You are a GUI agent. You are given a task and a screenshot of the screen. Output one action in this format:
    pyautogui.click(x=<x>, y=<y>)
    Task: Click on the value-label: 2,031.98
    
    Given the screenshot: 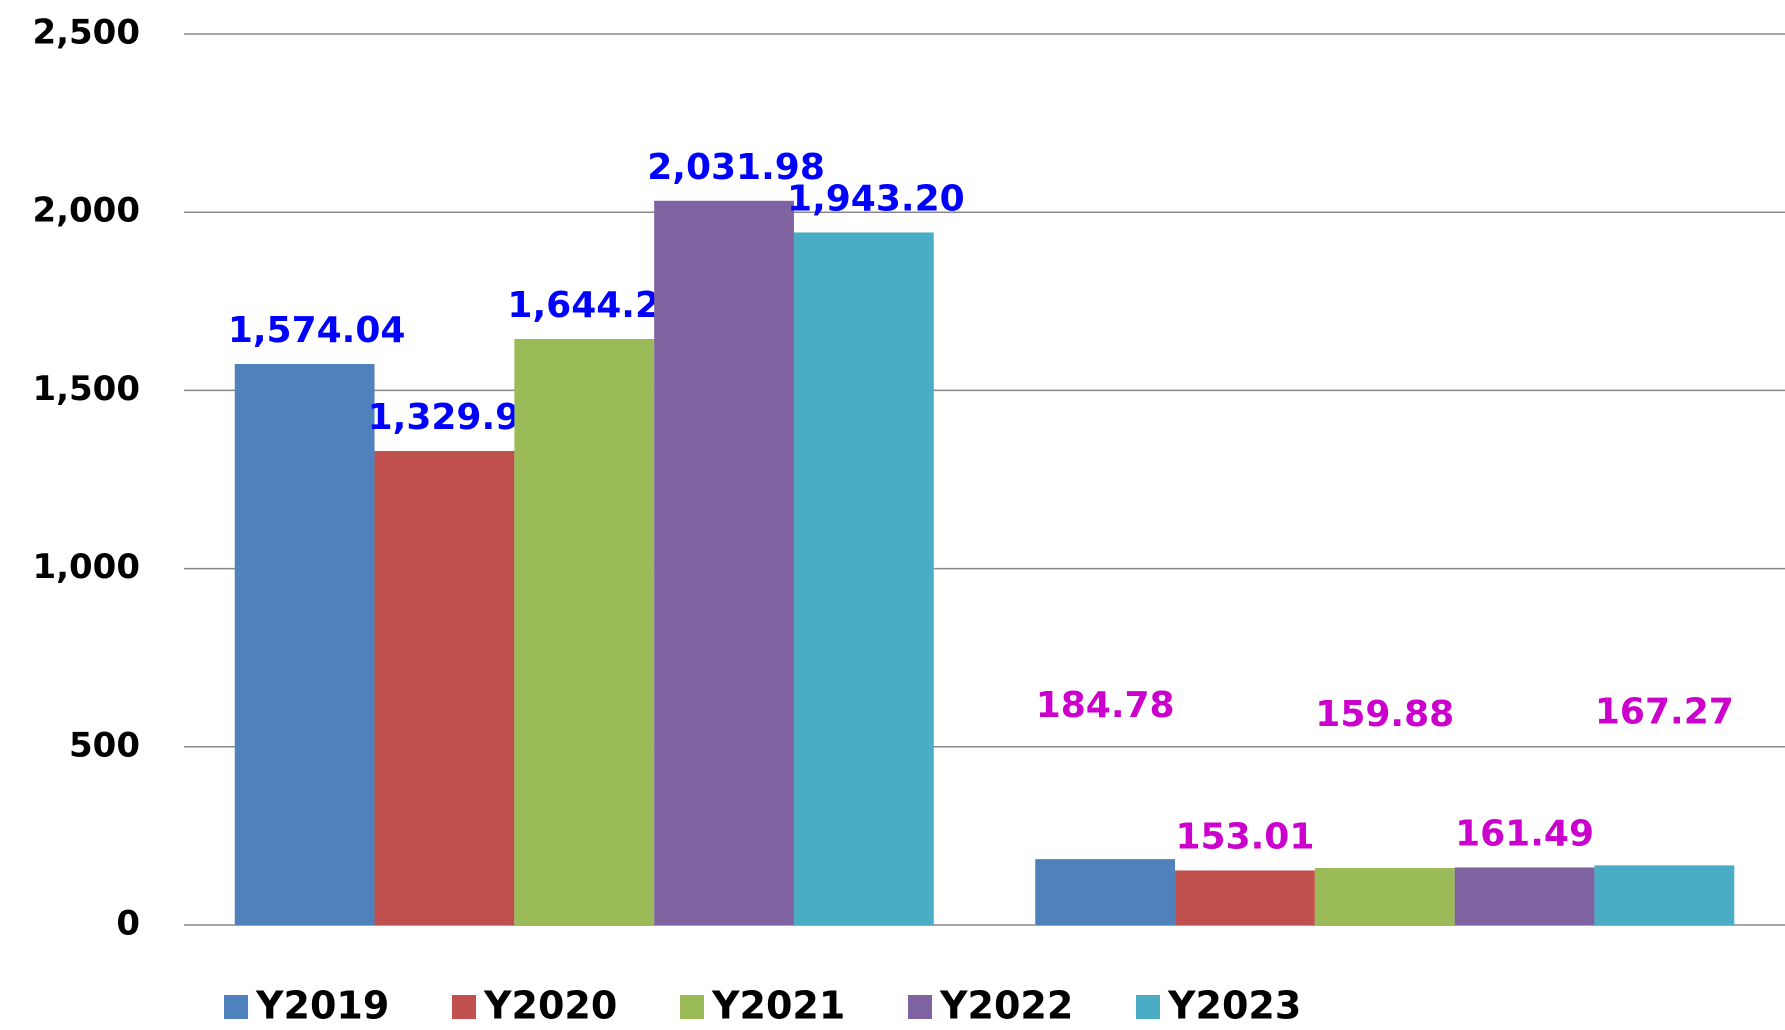 What is the action you would take?
    pyautogui.click(x=736, y=167)
    